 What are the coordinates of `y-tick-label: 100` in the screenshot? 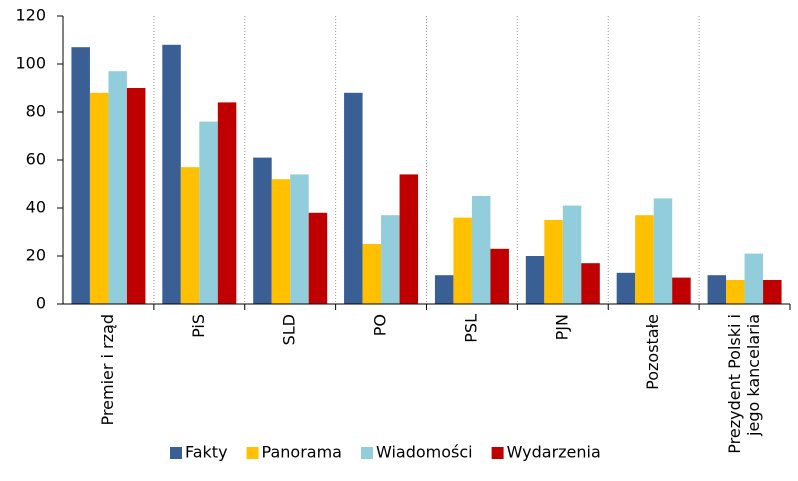 It's located at (30, 63).